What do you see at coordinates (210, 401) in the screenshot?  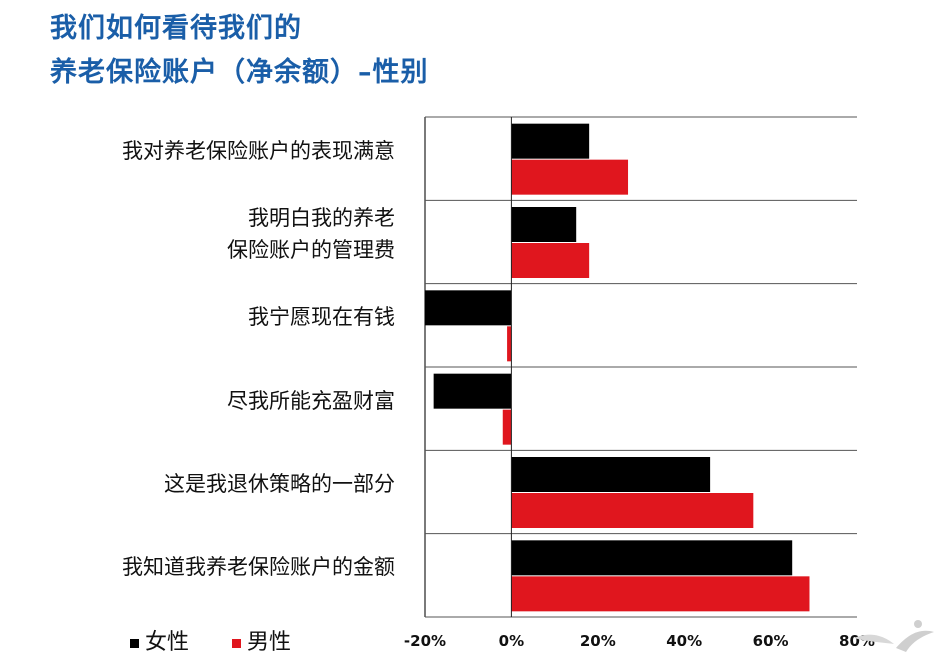 I see `category-label-3: 尽我所能充盈财富` at bounding box center [210, 401].